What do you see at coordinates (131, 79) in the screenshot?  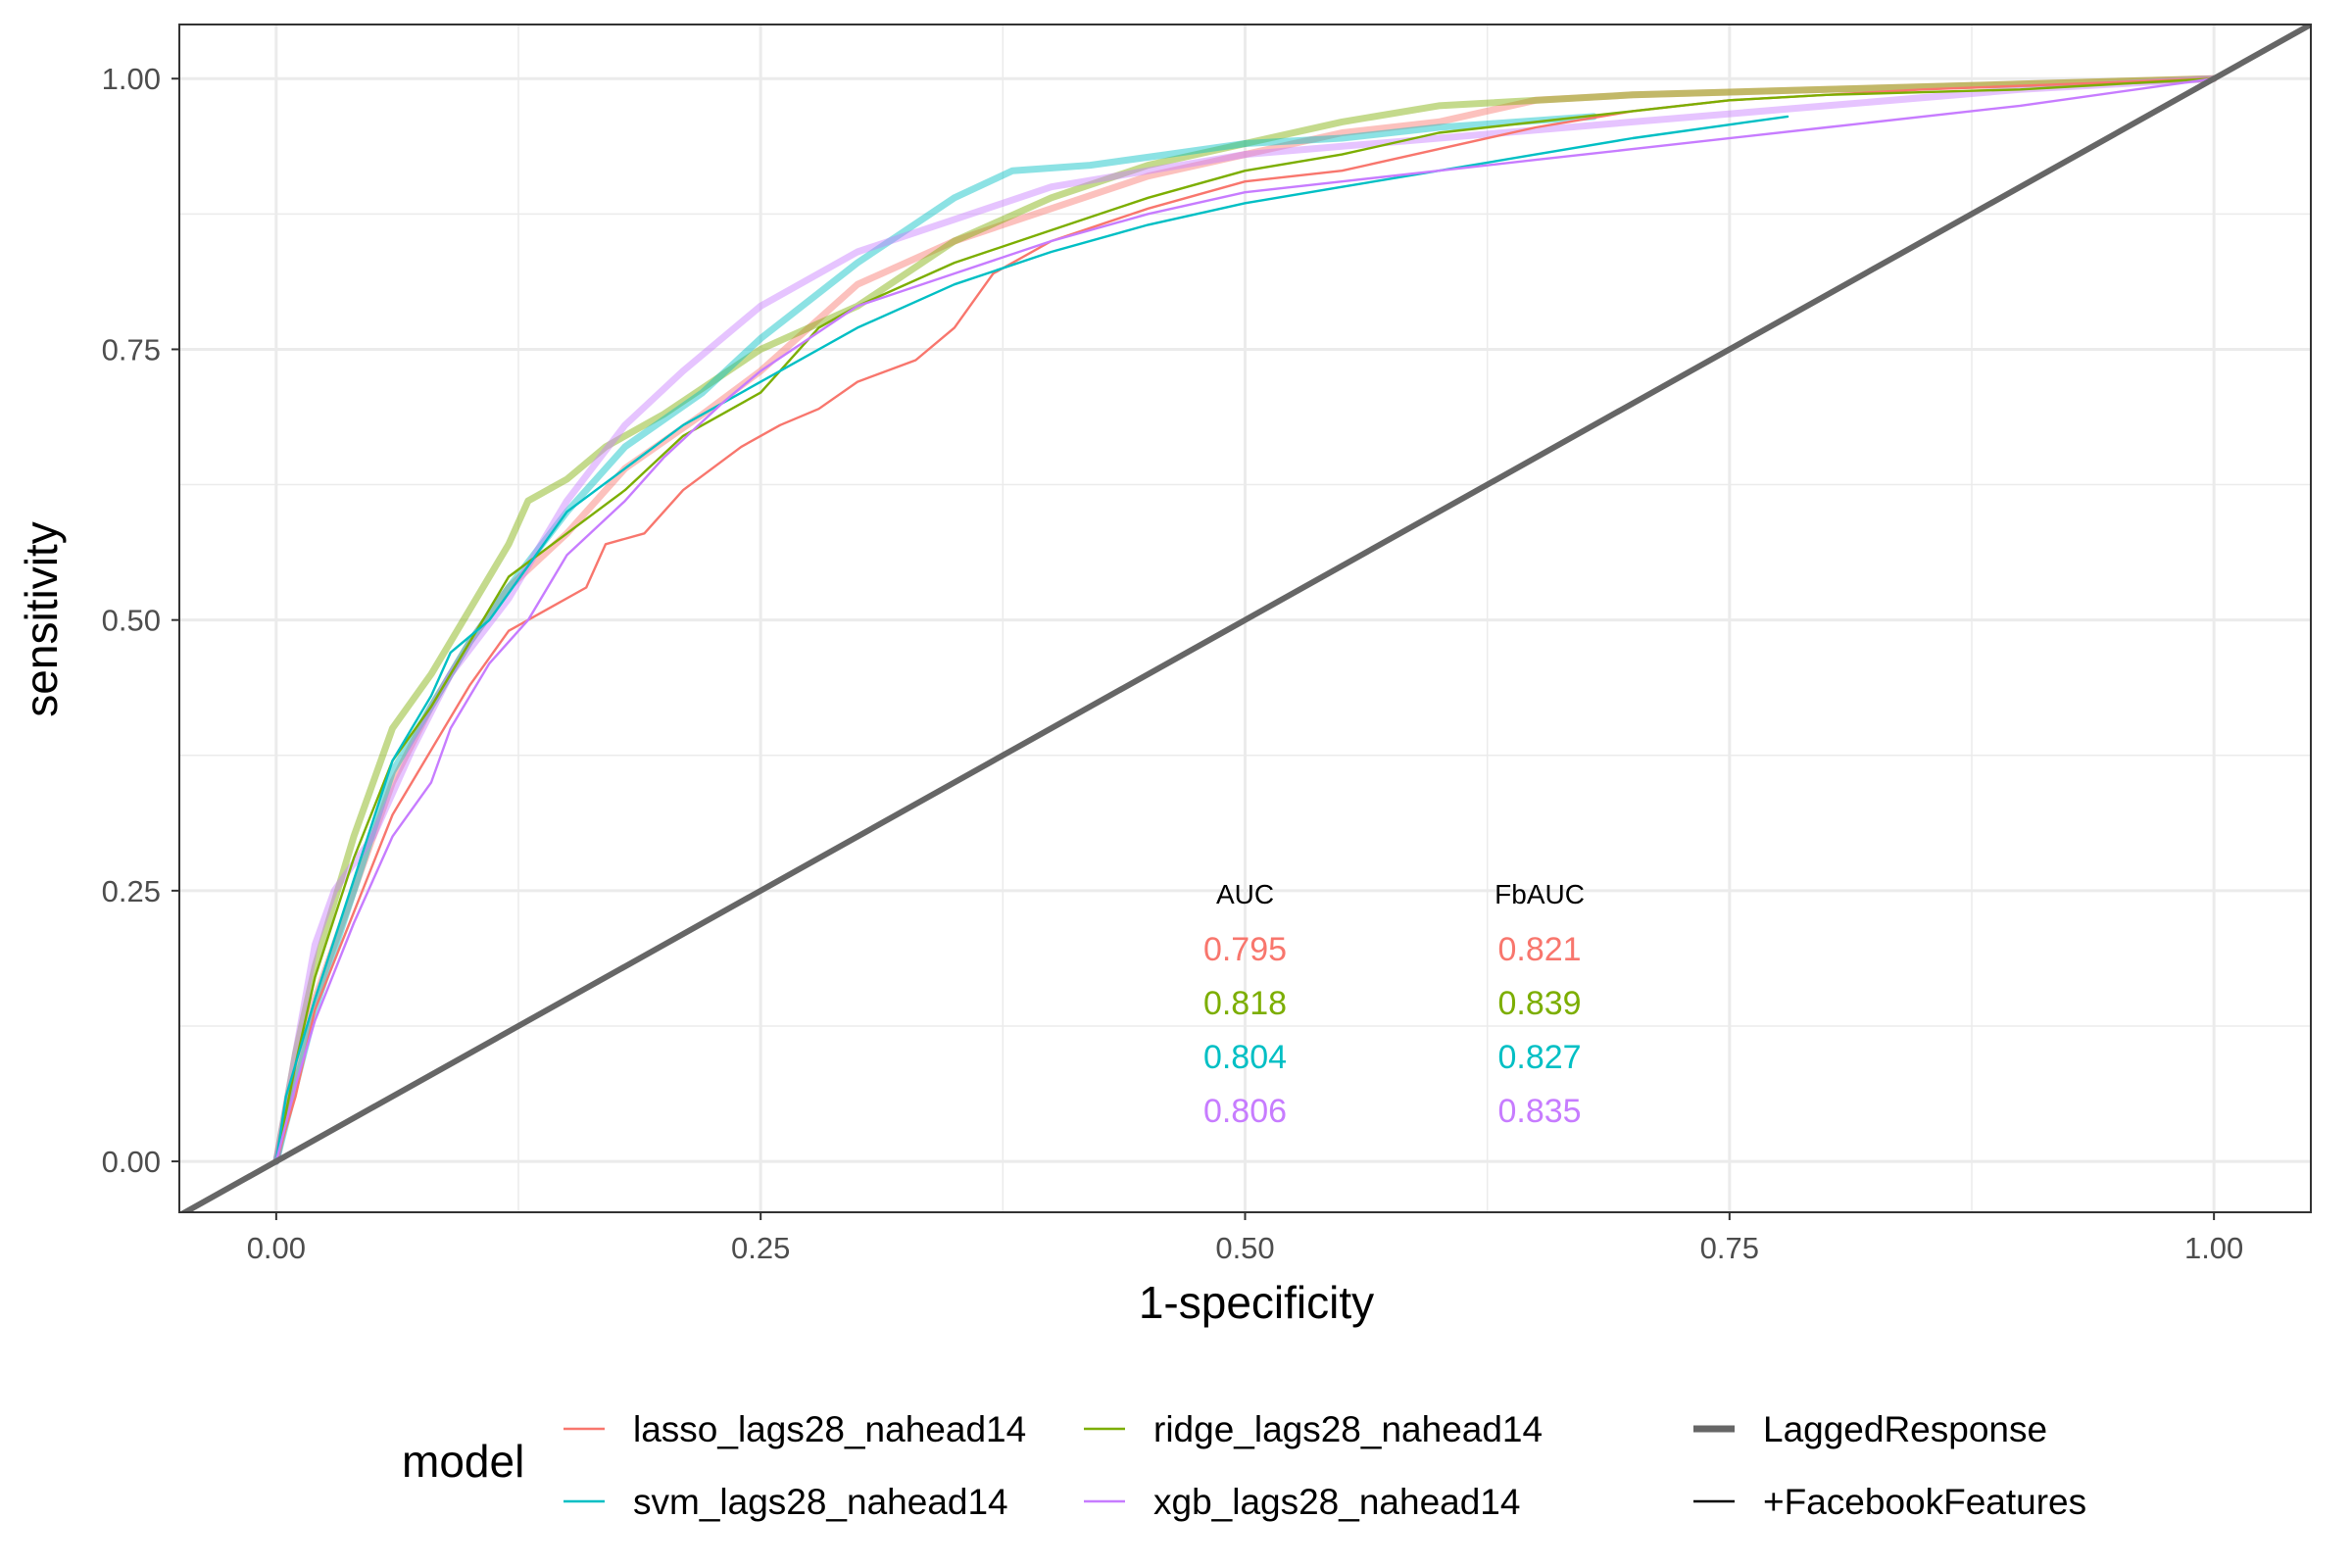 I see `y-tick-label: 1.00` at bounding box center [131, 79].